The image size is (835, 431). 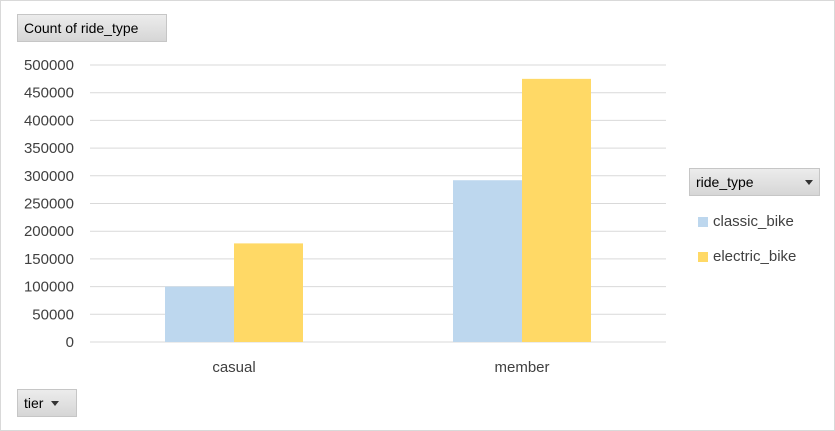 What do you see at coordinates (49, 259) in the screenshot?
I see `y-tick-label: 150000` at bounding box center [49, 259].